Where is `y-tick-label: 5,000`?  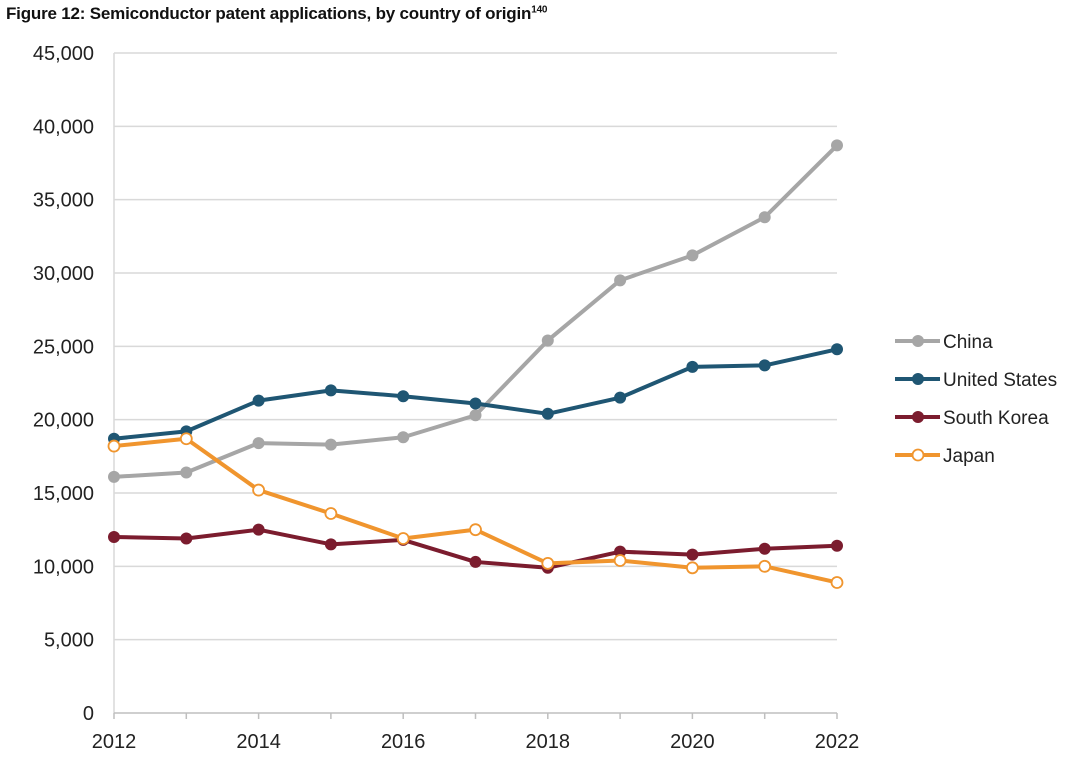
y-tick-label: 5,000 is located at coordinates (69, 641).